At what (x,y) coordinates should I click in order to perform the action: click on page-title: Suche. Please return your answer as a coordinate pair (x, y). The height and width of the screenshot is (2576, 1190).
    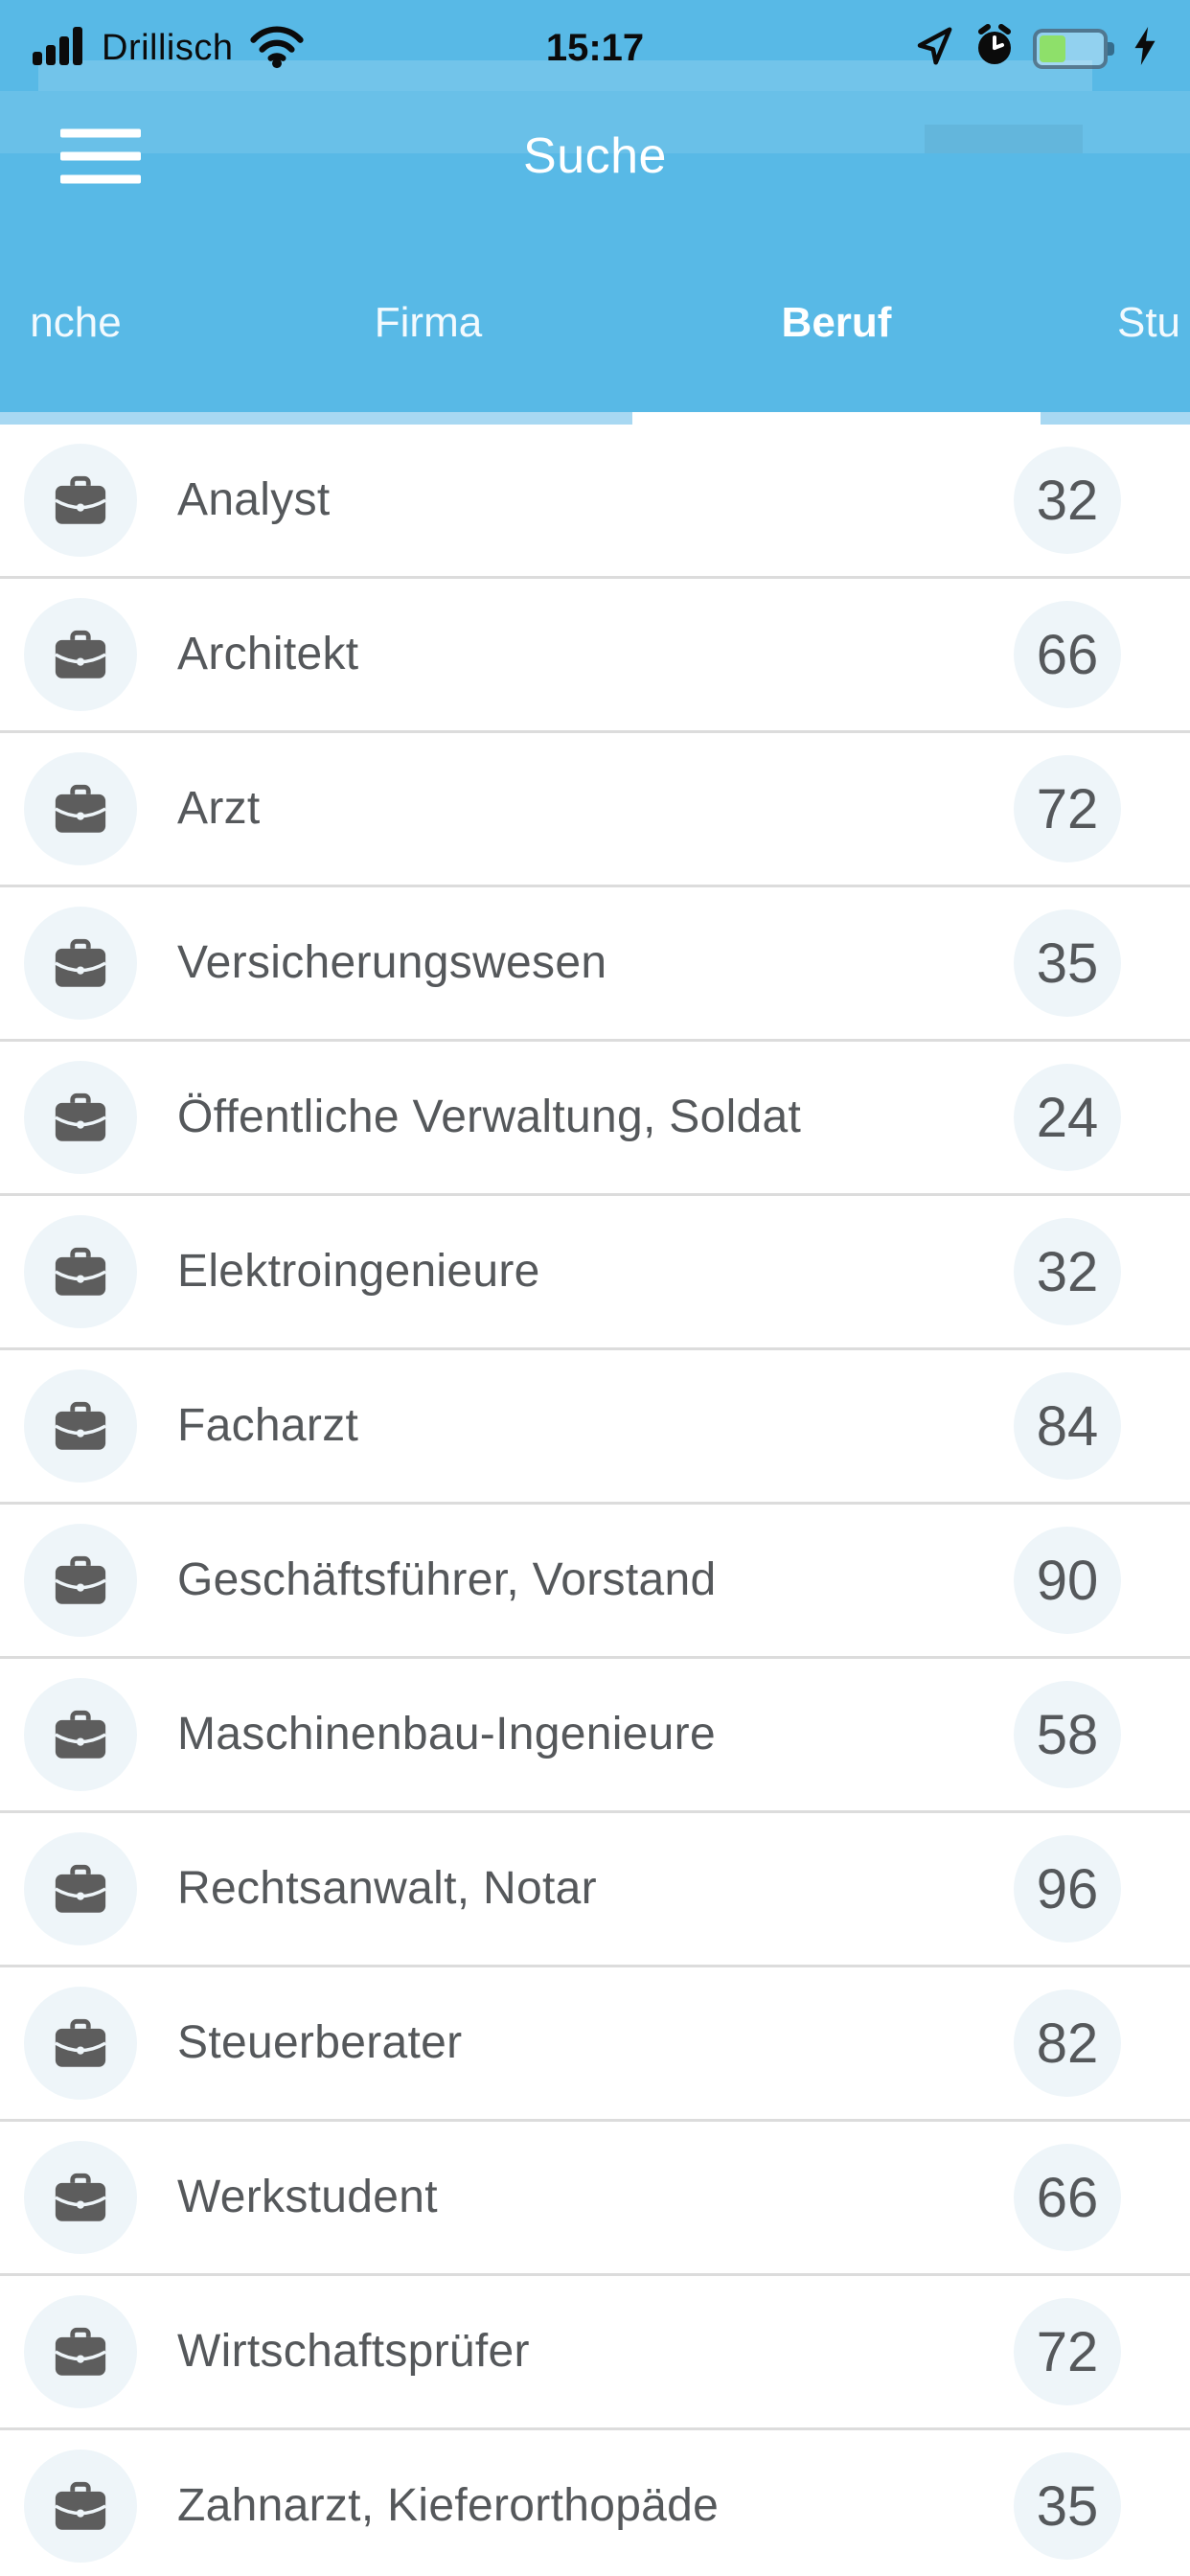
    Looking at the image, I should click on (595, 155).